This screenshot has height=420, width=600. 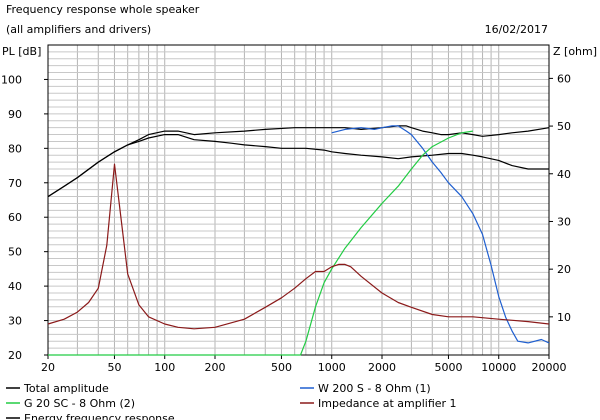 What do you see at coordinates (15, 183) in the screenshot?
I see `y-left-tick-label: 70` at bounding box center [15, 183].